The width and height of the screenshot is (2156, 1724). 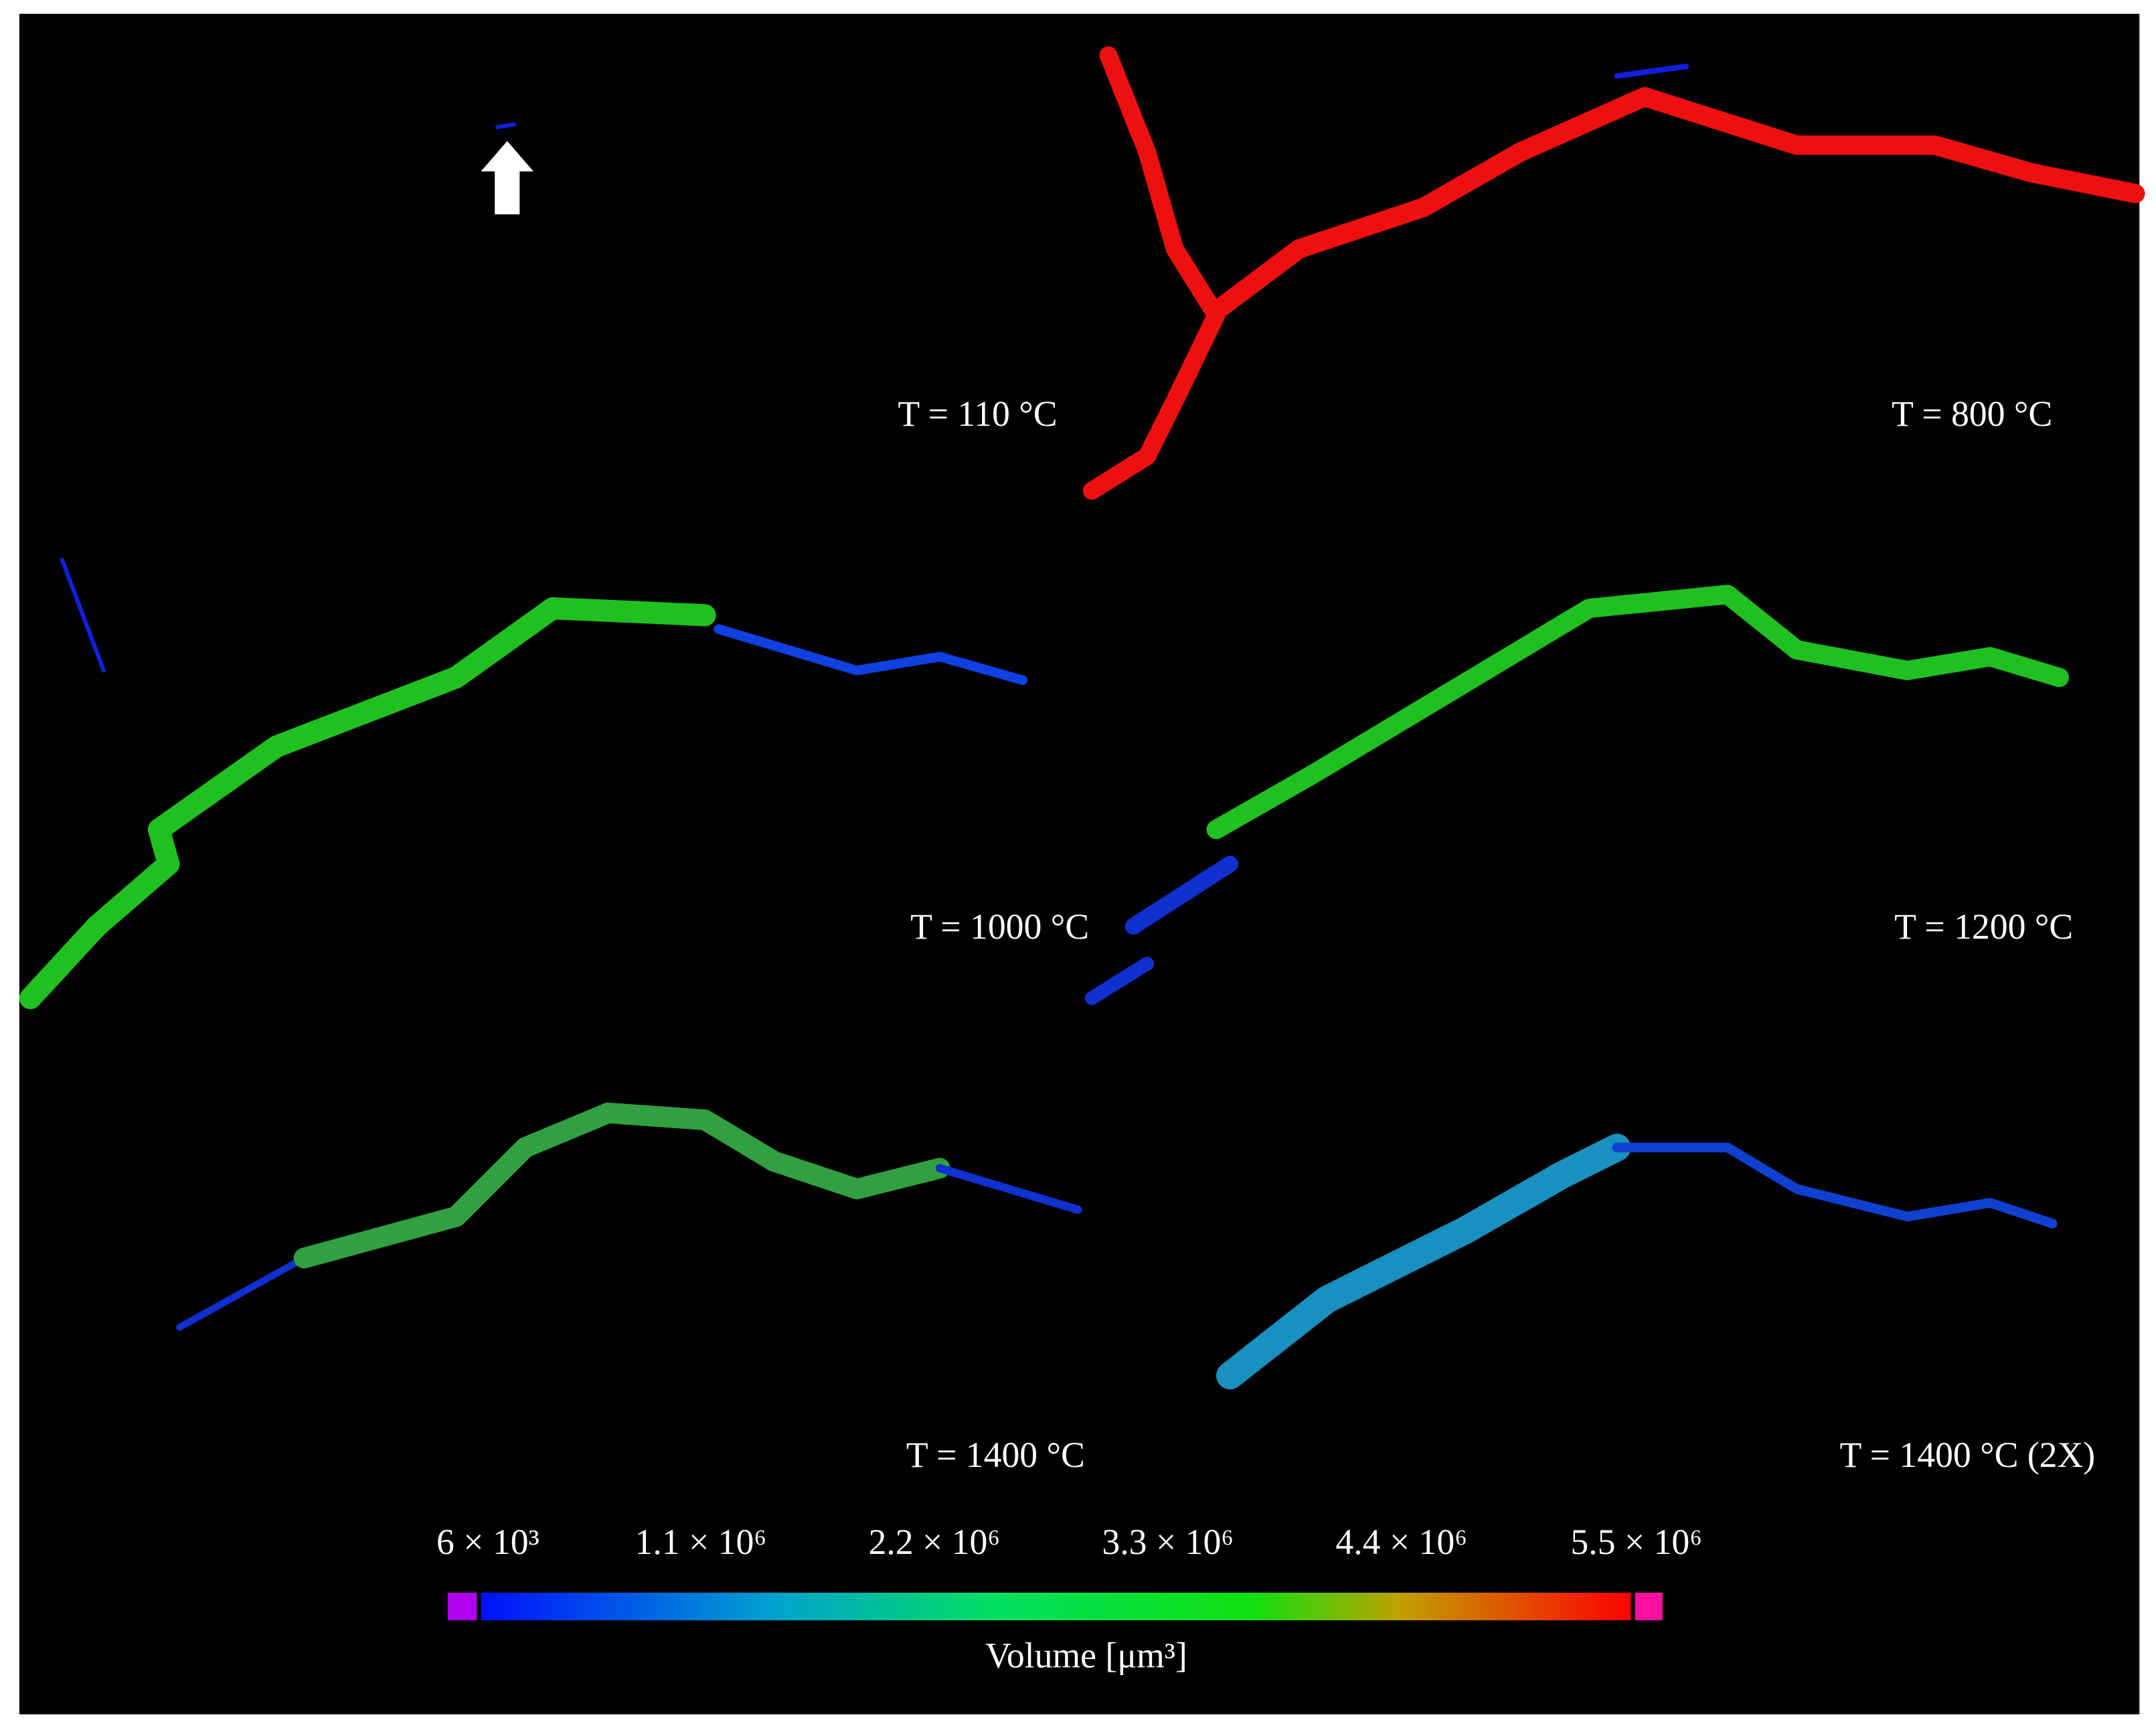 What do you see at coordinates (1972, 414) in the screenshot?
I see `panel-label: T = 800 °C` at bounding box center [1972, 414].